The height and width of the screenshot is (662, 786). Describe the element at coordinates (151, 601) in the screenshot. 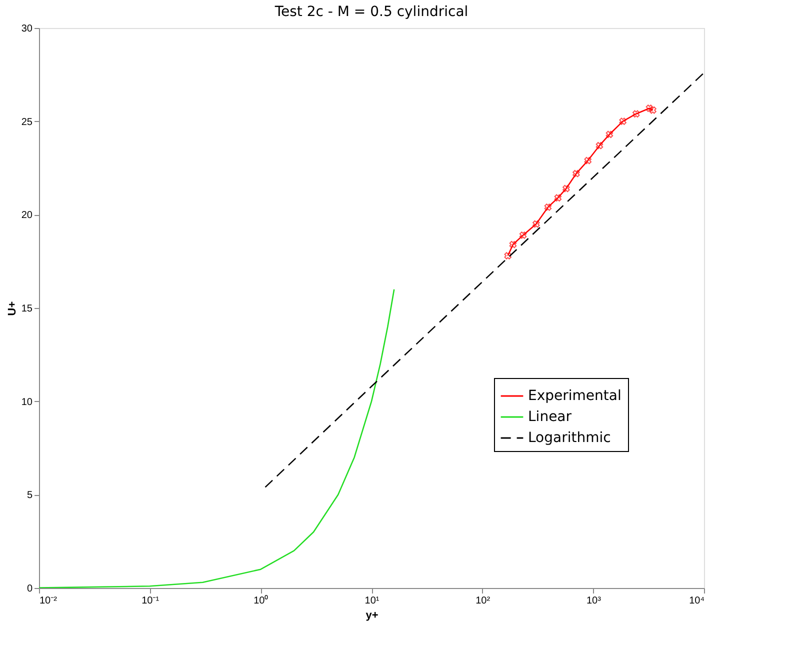

I see `x-tick-label: 10⁻¹` at that location.